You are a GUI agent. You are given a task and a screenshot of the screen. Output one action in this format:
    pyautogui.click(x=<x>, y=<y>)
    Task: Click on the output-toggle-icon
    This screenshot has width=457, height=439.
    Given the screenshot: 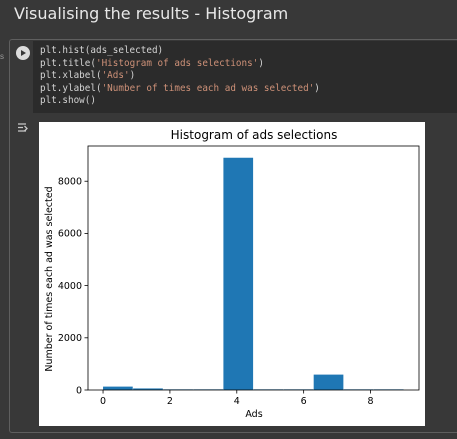 What is the action you would take?
    pyautogui.click(x=23, y=128)
    